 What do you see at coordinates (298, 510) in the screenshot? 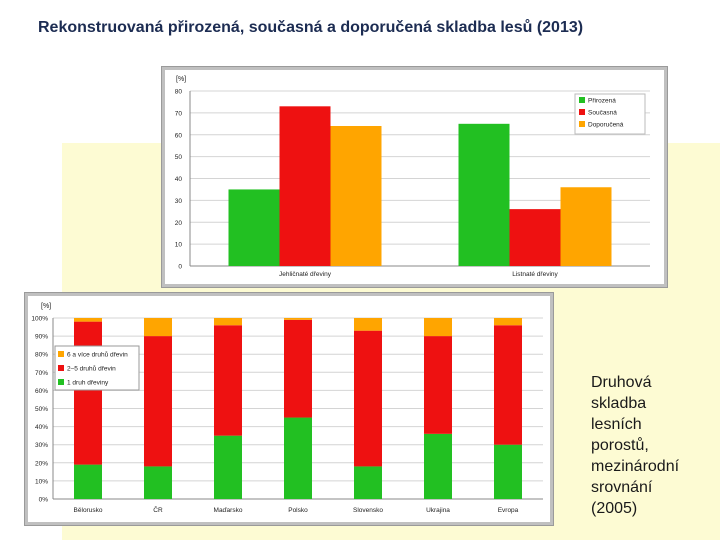
I see `chart2-xtick: Polsko` at bounding box center [298, 510].